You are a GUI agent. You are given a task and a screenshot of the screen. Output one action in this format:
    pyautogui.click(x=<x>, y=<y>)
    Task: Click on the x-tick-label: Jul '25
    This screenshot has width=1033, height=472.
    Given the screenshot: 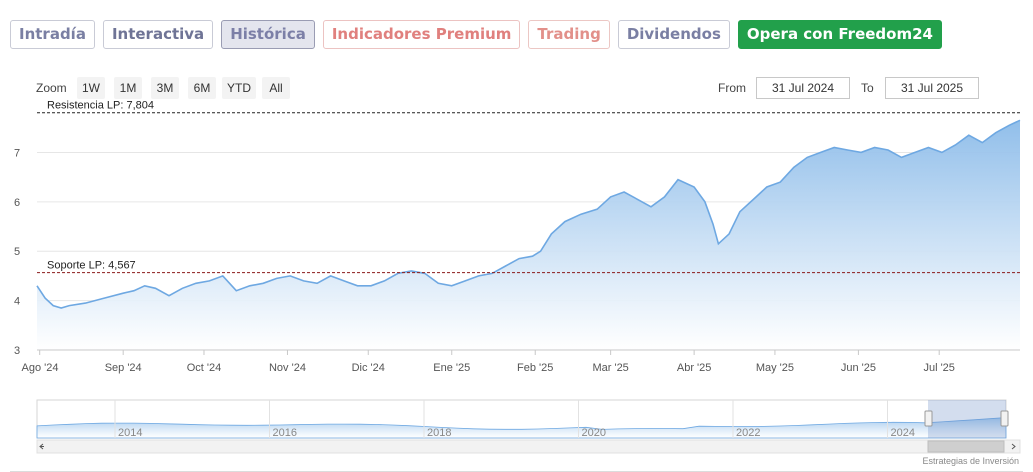 What is the action you would take?
    pyautogui.click(x=938, y=368)
    